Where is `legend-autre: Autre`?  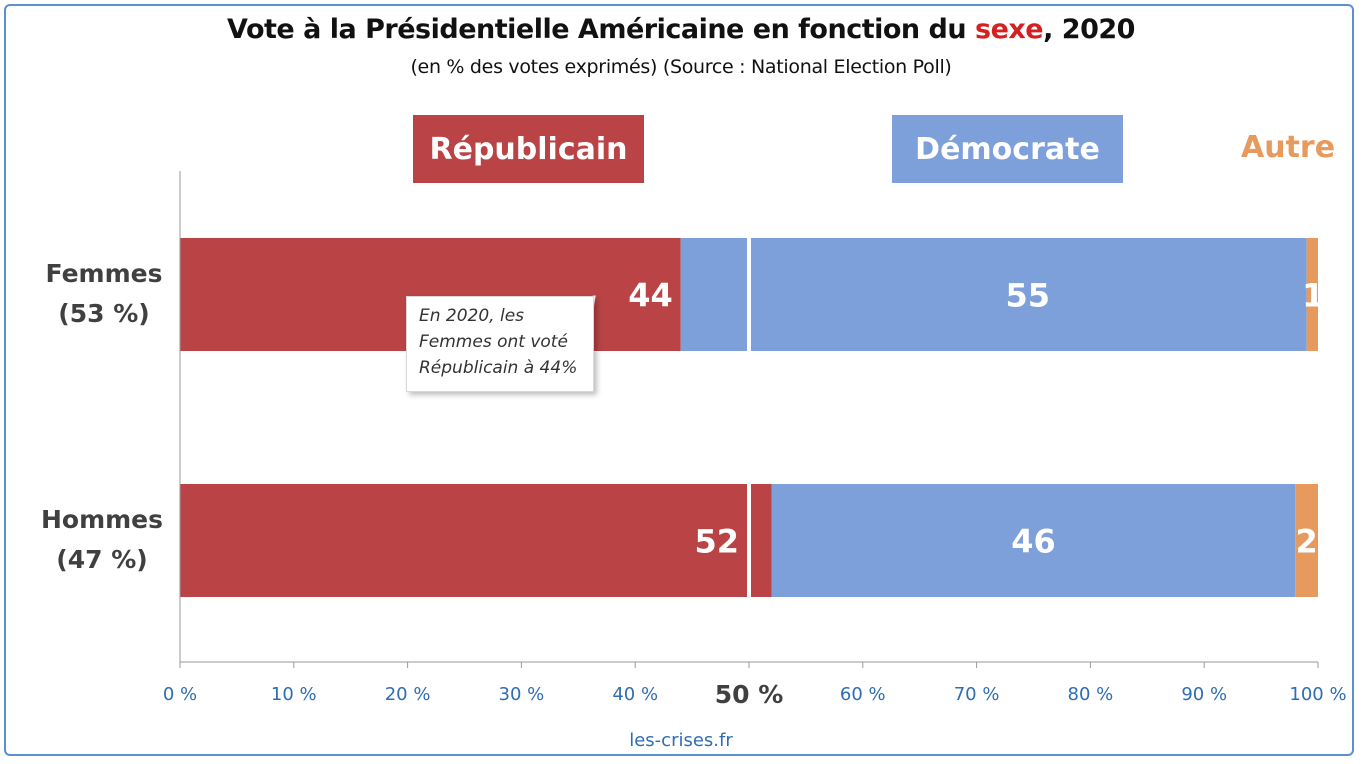
legend-autre: Autre is located at coordinates (1288, 147).